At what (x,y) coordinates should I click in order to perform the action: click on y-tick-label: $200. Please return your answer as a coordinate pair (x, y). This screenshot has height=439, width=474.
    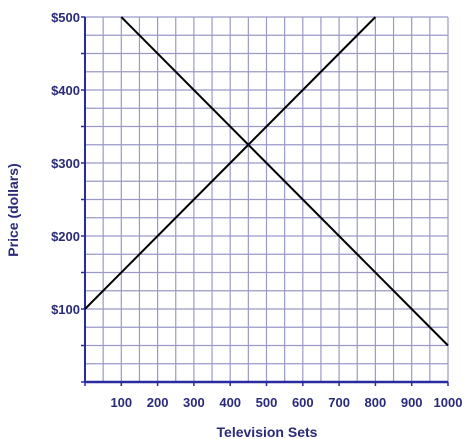
    Looking at the image, I should click on (65, 236).